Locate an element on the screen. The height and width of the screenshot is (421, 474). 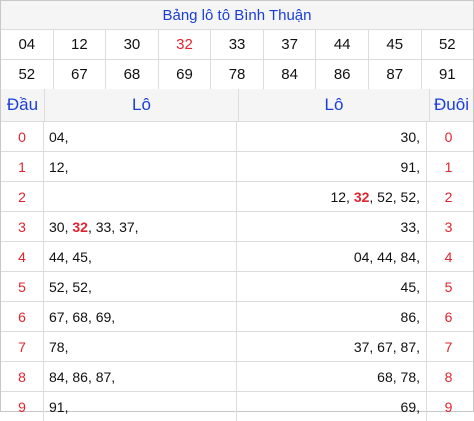
dau-cell: 2 is located at coordinates (22, 196).